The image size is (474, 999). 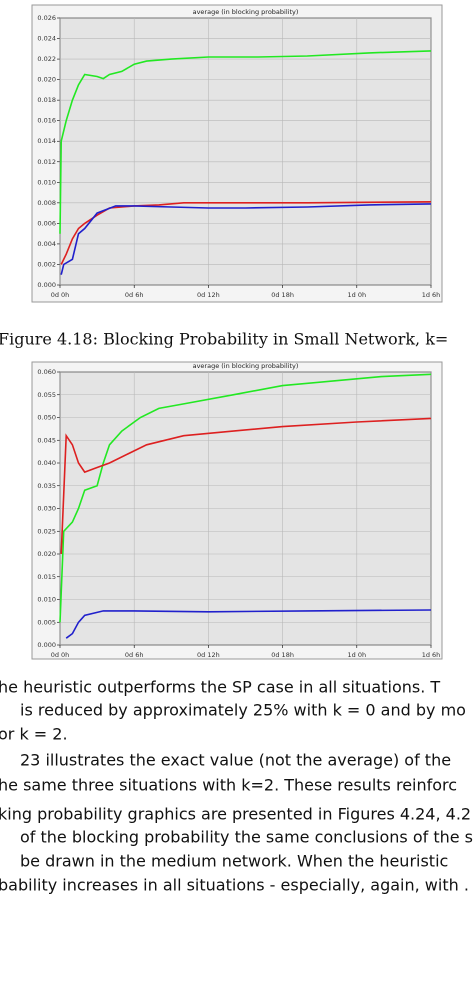 I want to click on y-tick-label: 0.055, so click(x=46, y=395).